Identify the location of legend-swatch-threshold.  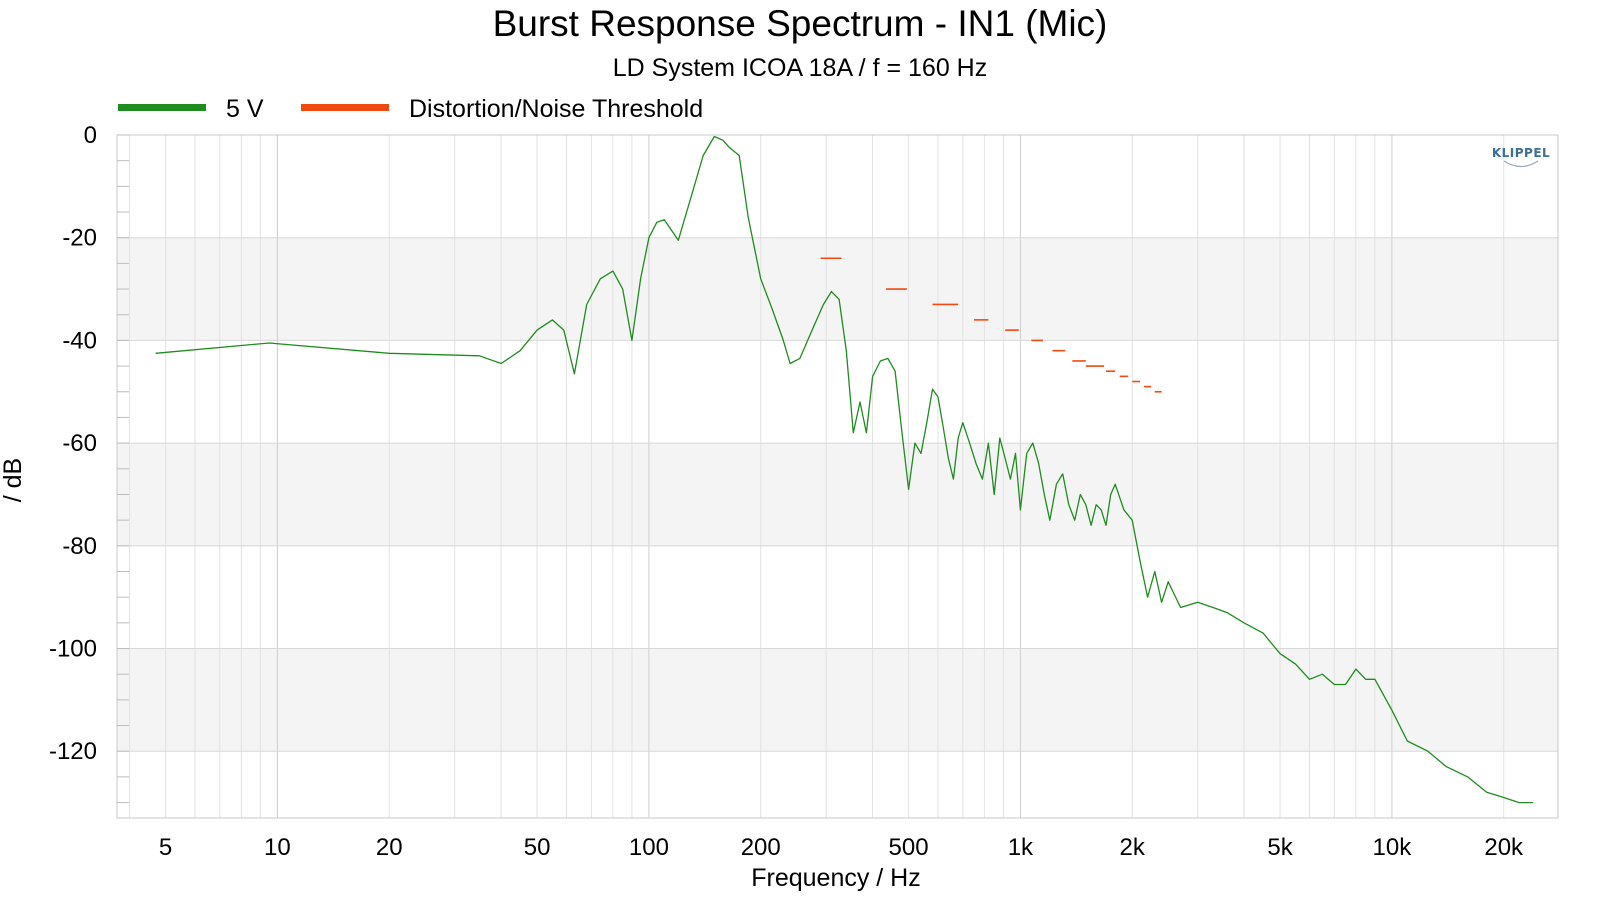
(345, 107).